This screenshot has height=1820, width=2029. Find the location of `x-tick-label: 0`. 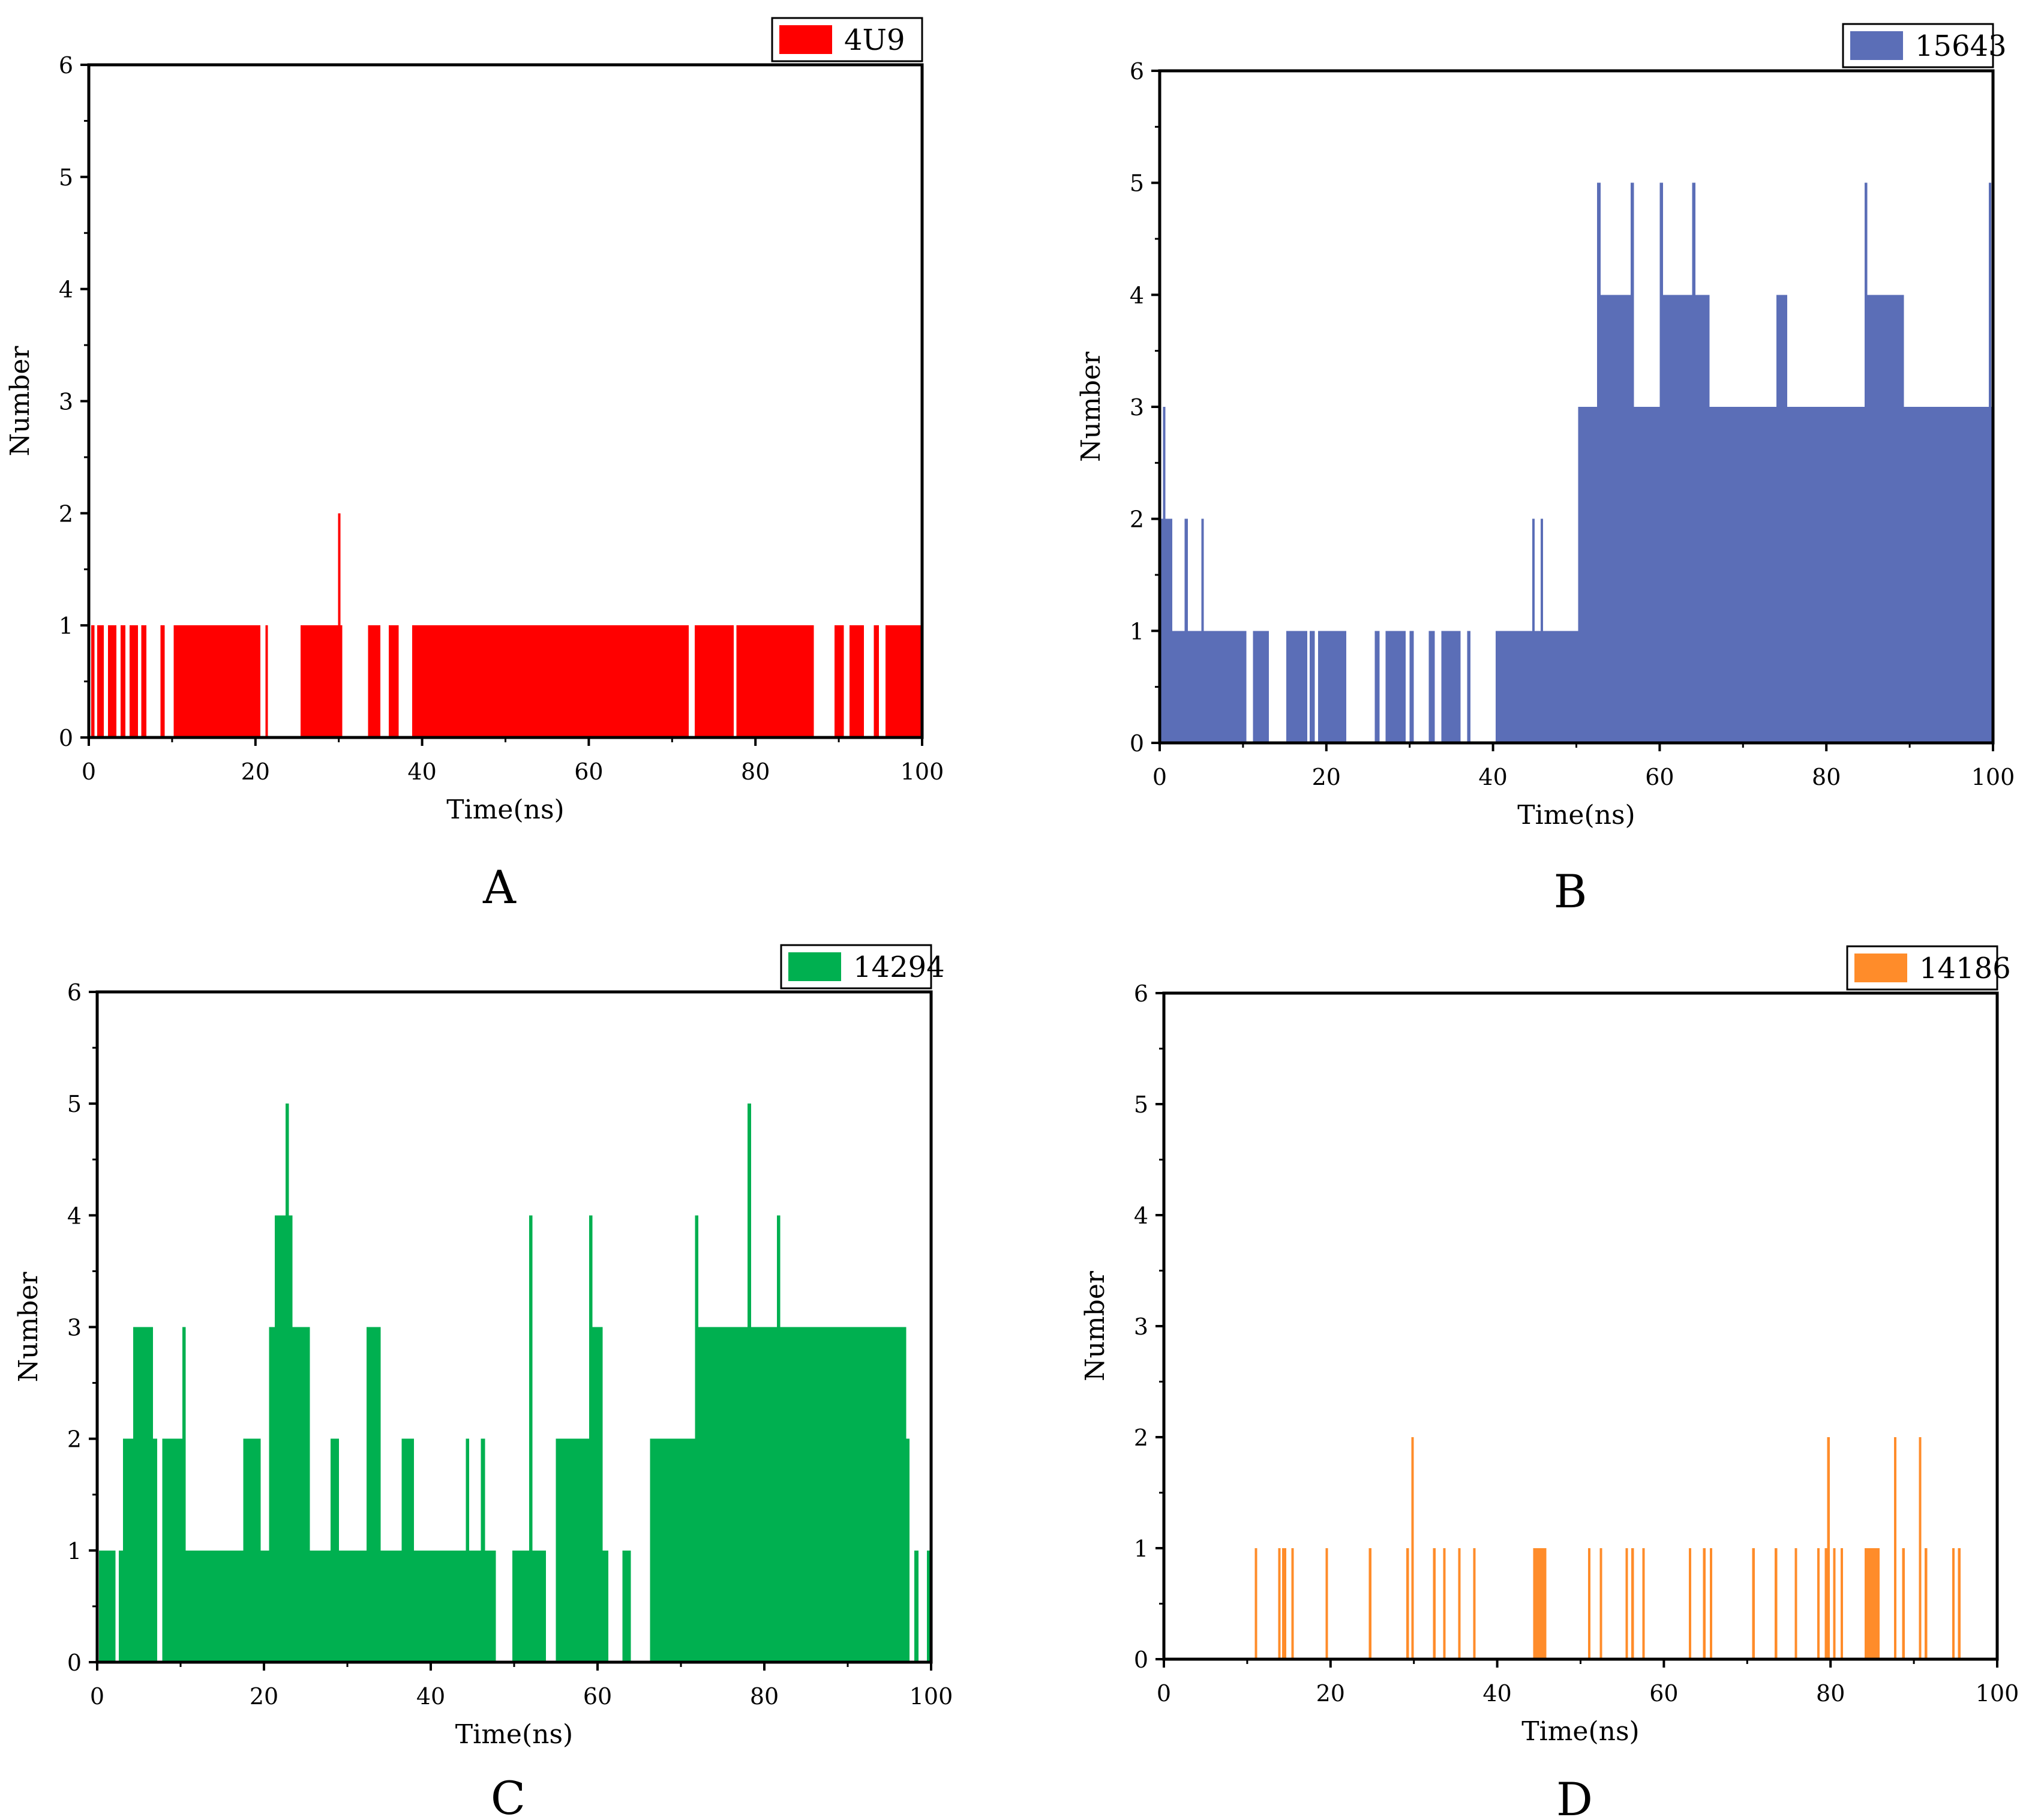

x-tick-label: 0 is located at coordinates (1164, 1693).